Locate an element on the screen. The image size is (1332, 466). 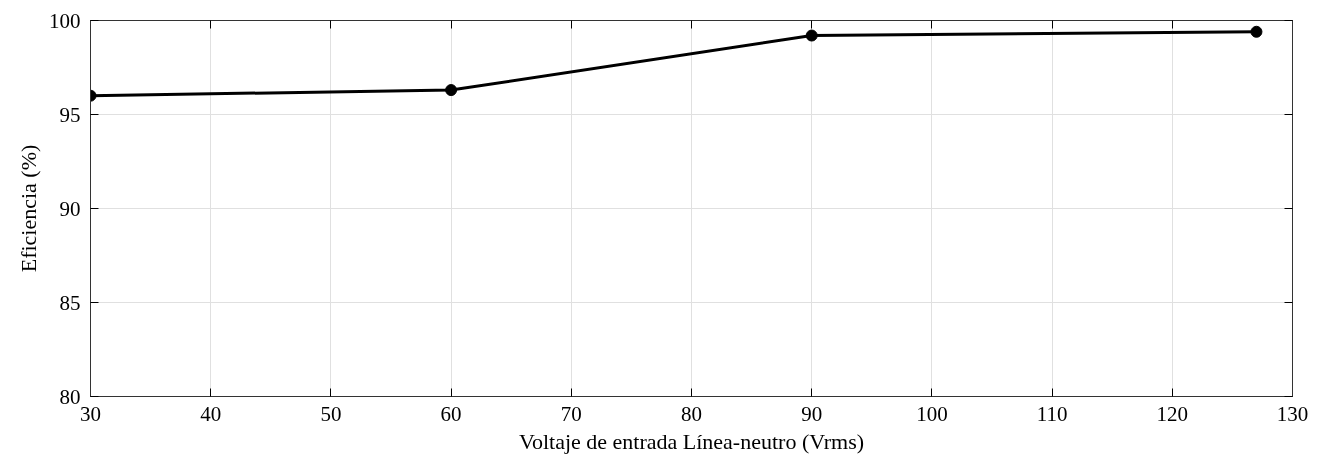
y-tick-label: 95 is located at coordinates (70, 114).